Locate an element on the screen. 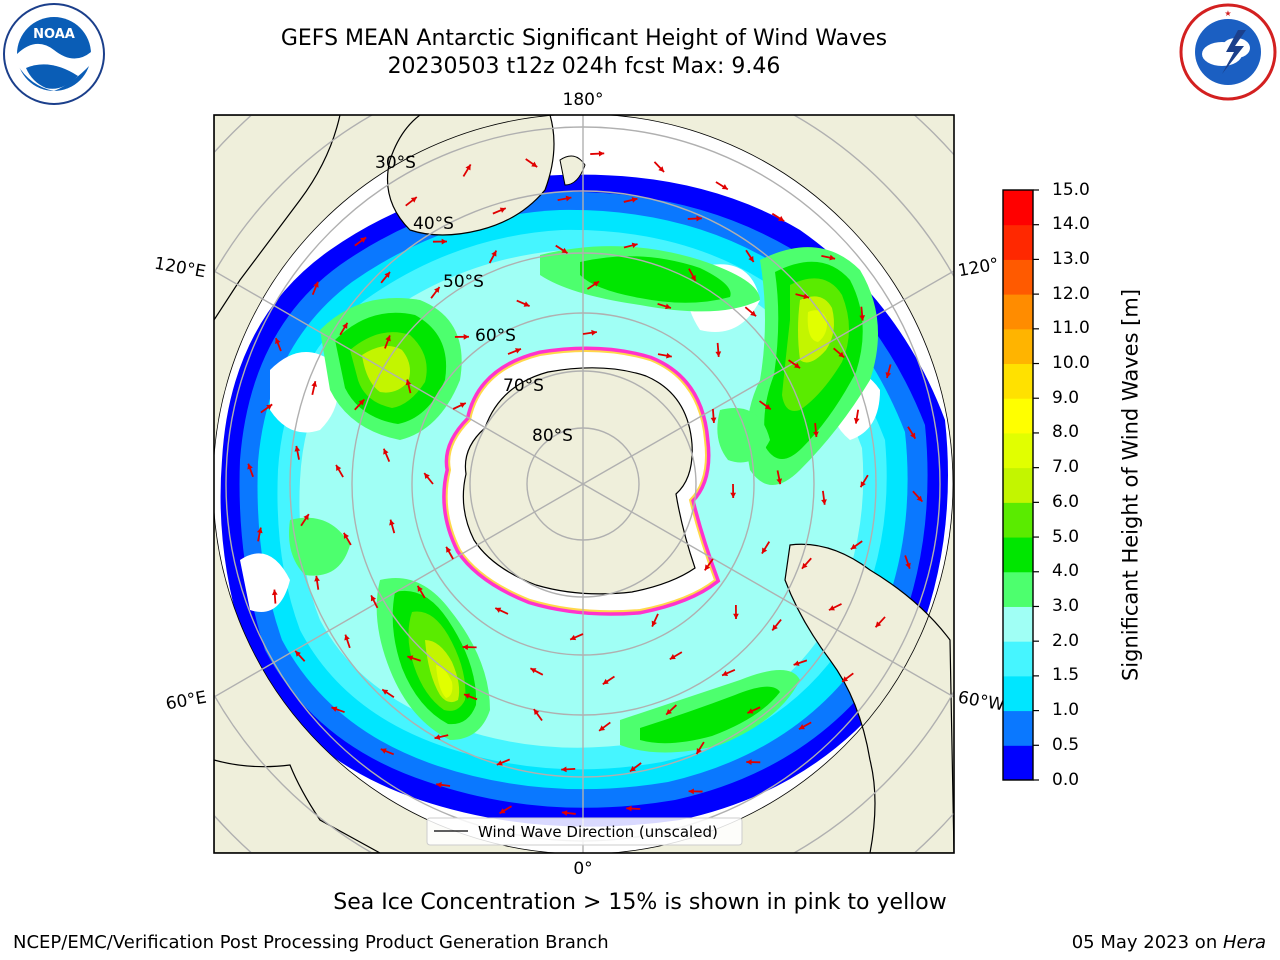 This screenshot has height=960, width=1280. lon-label-0: 0° is located at coordinates (582, 869).